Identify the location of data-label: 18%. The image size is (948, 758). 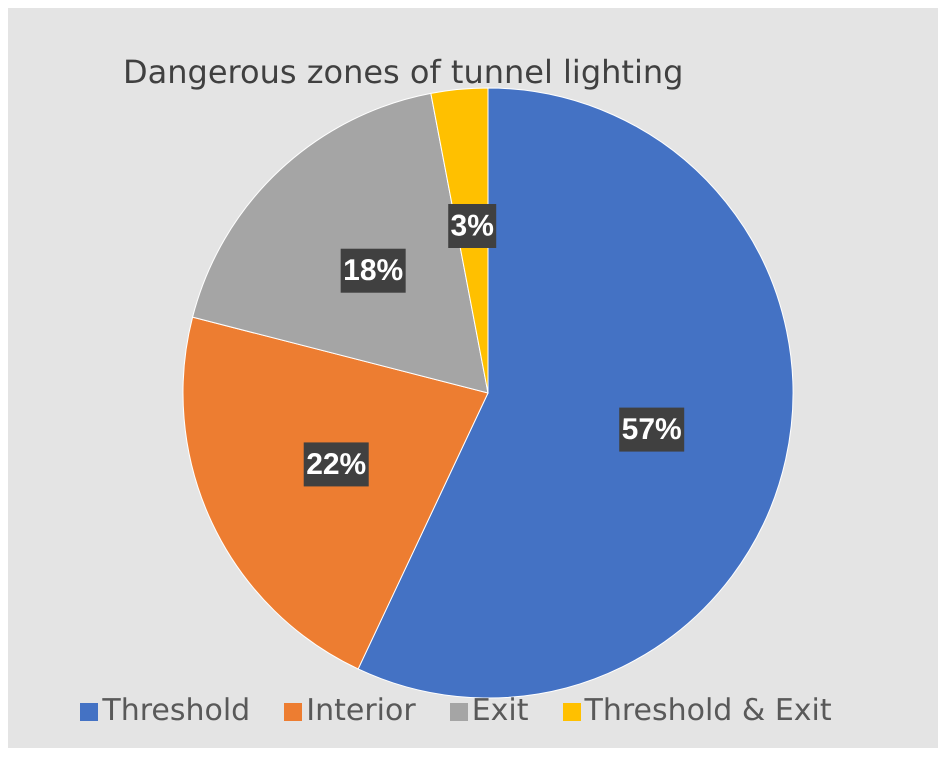
(373, 271).